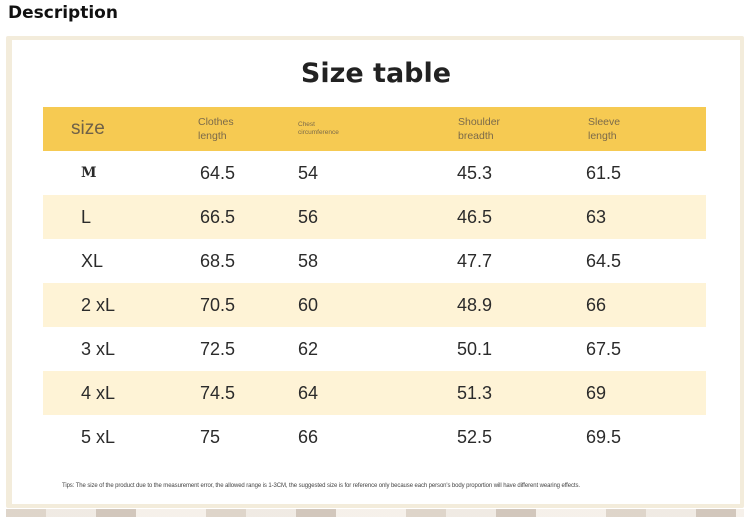 The width and height of the screenshot is (750, 517). Describe the element at coordinates (376, 73) in the screenshot. I see `size-table-title: Size table` at that location.